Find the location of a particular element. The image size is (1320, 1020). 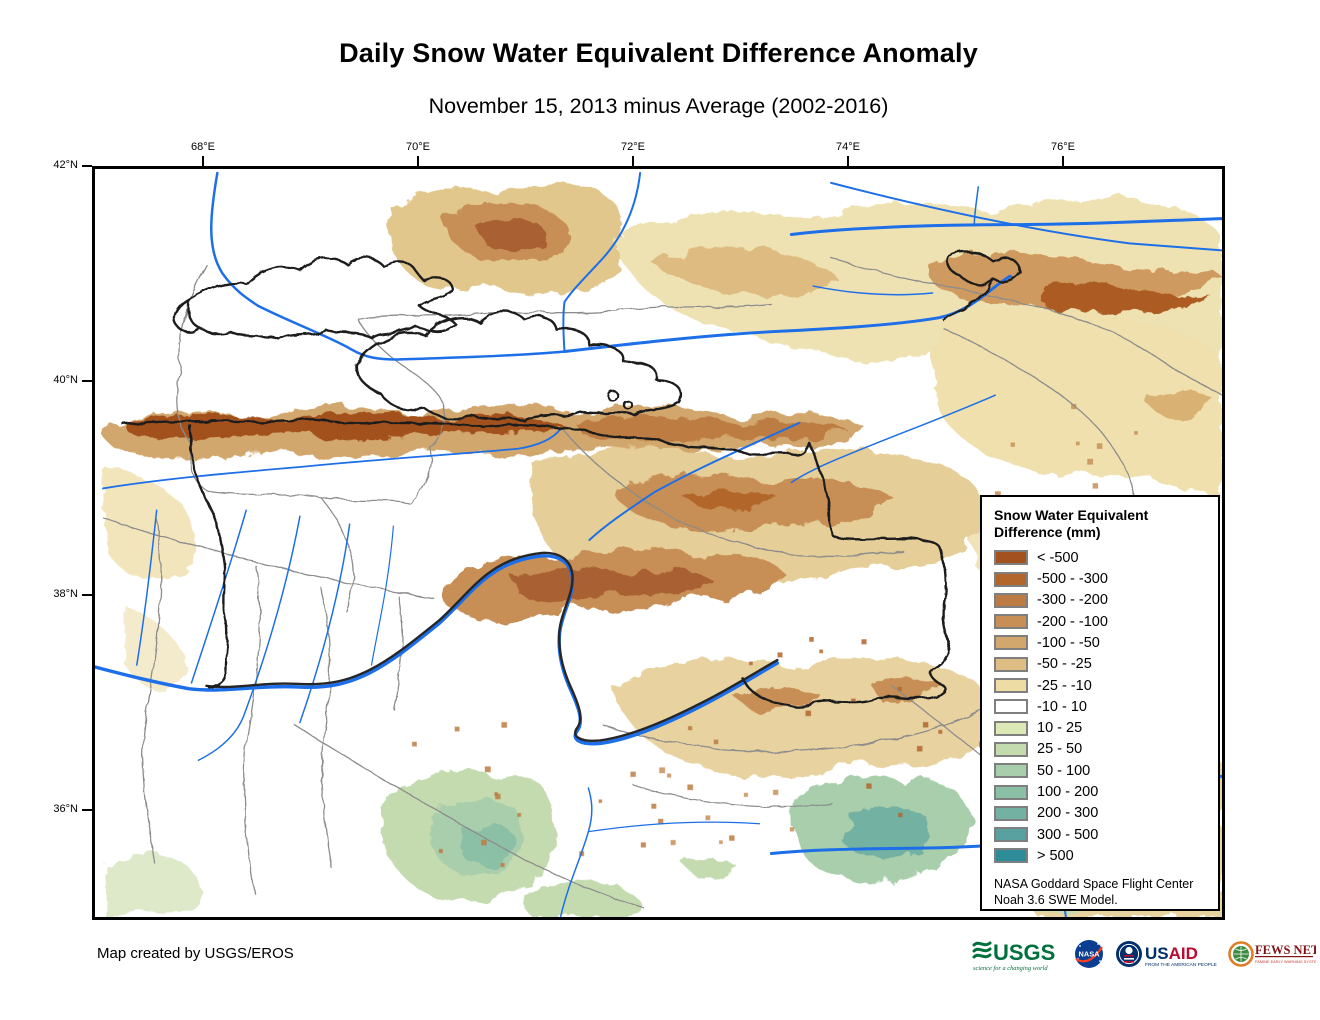

map-credit: Map created by USGS/EROS is located at coordinates (195, 953).